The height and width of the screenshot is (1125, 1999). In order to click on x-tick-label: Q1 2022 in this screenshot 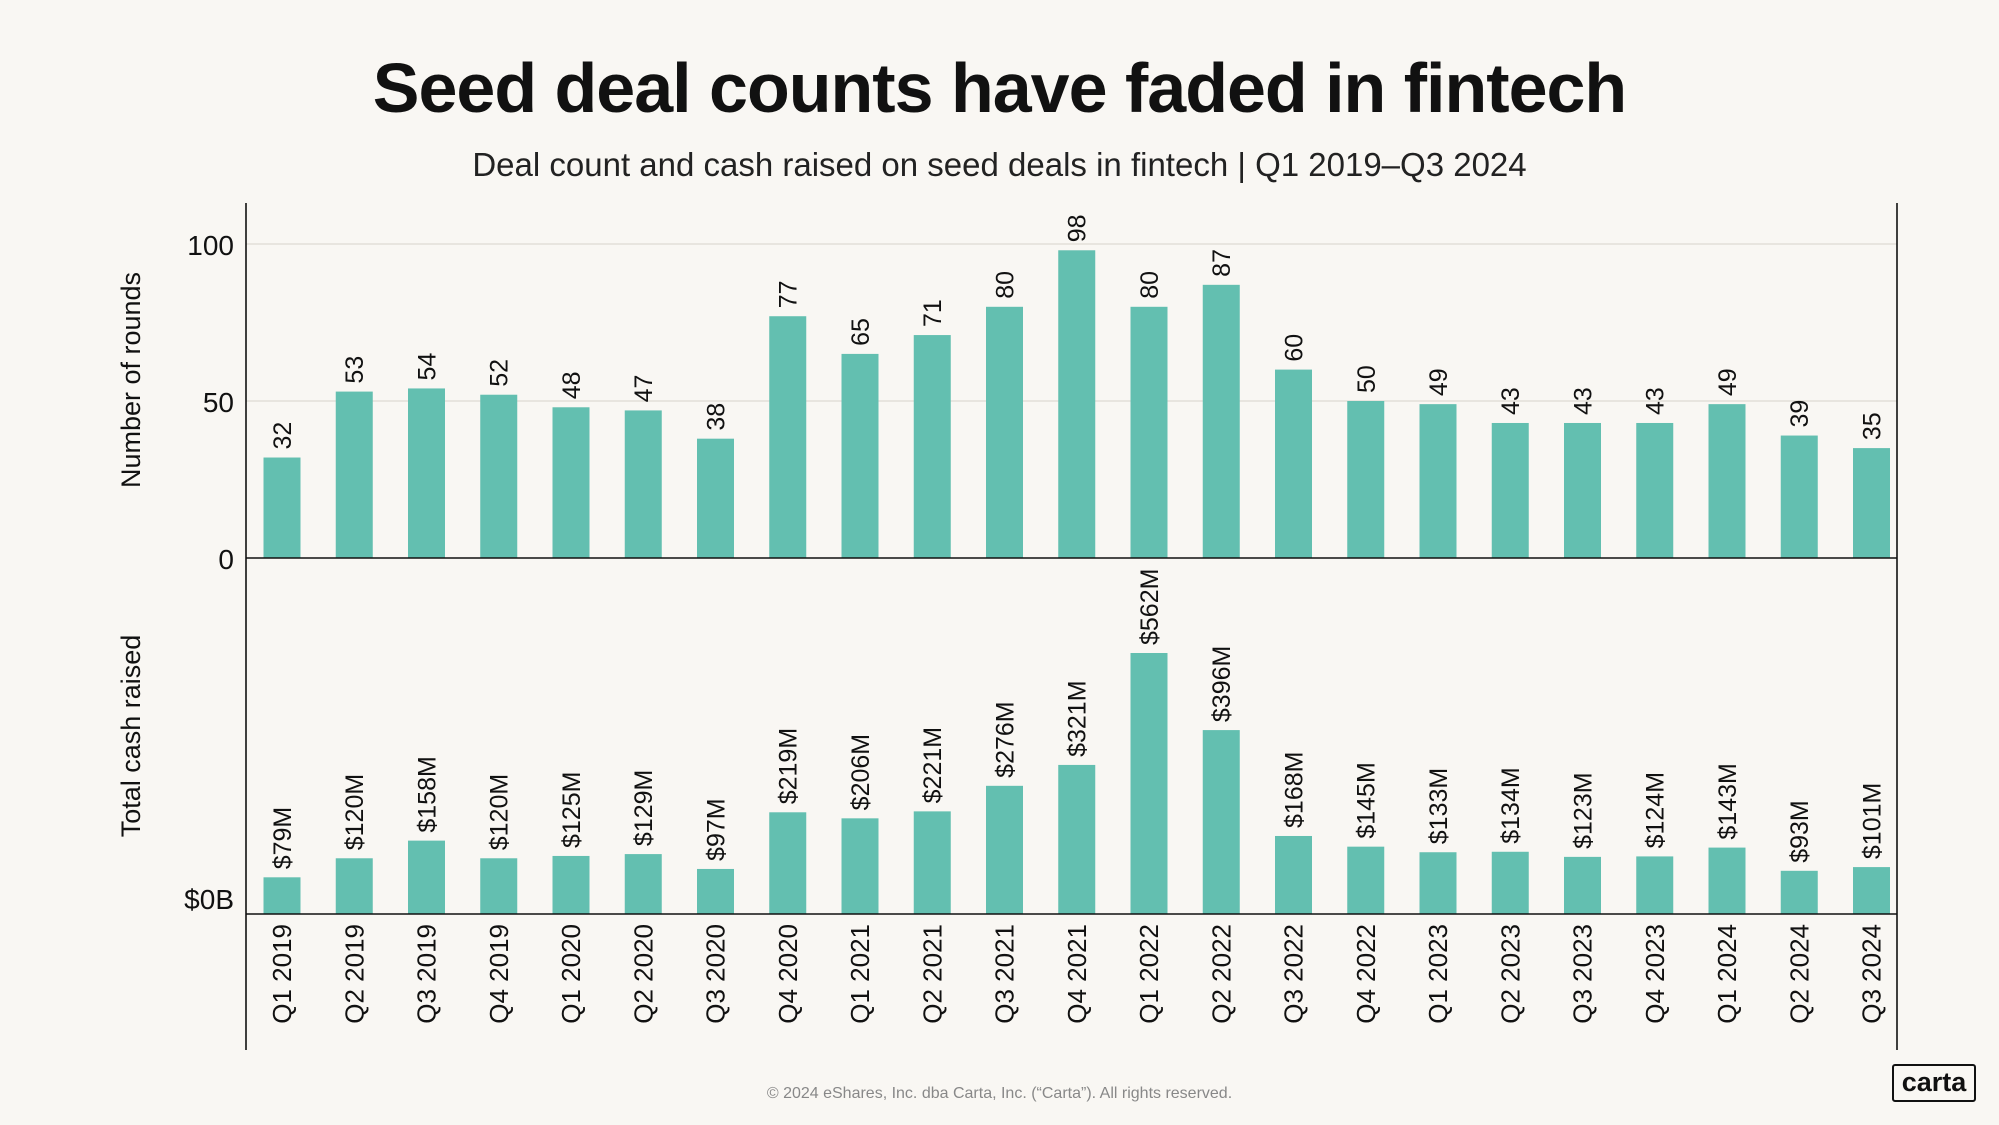, I will do `click(1149, 974)`.